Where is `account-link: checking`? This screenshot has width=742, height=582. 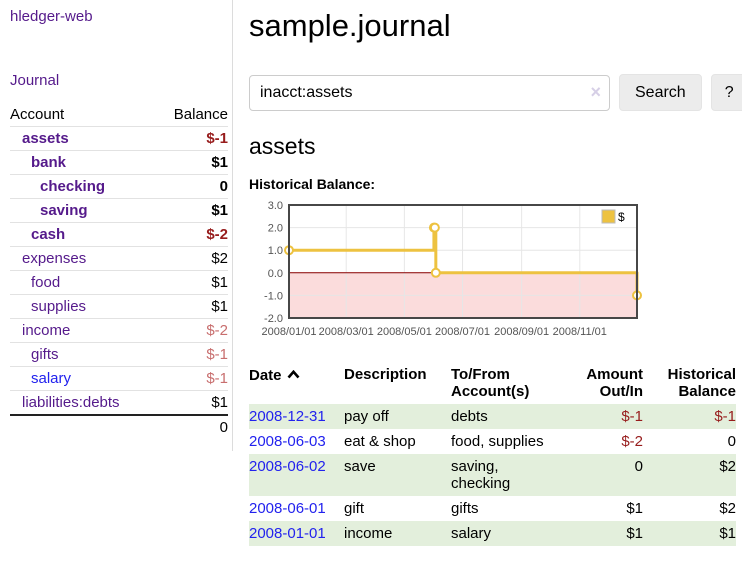 account-link: checking is located at coordinates (73, 186).